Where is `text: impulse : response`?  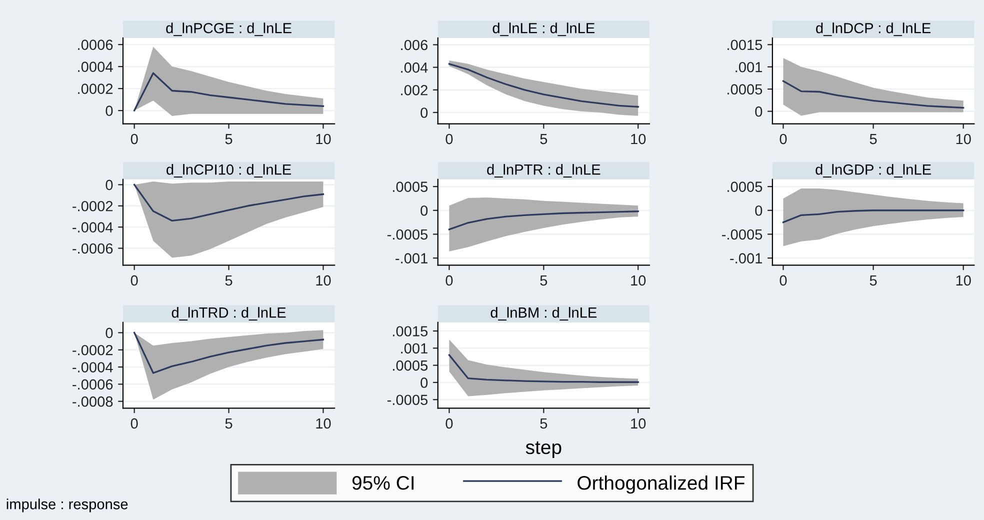 text: impulse : response is located at coordinates (67, 505).